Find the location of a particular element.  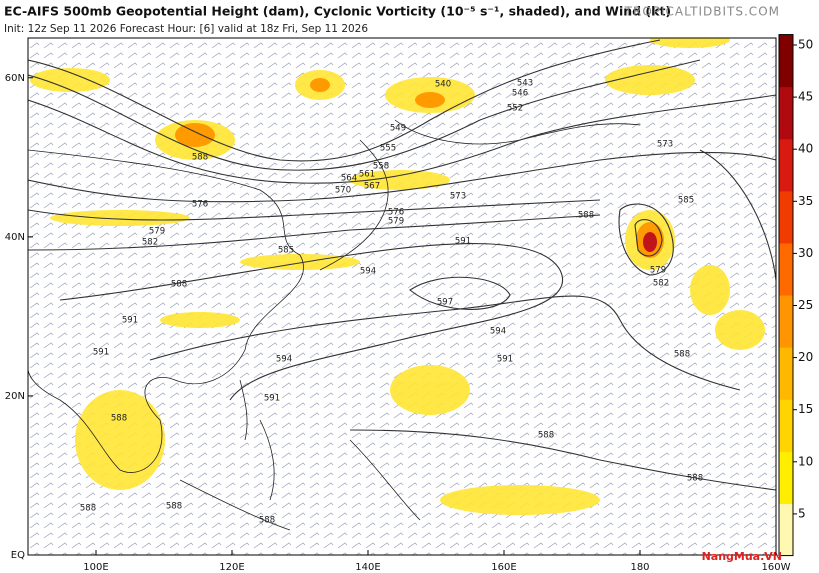

colorbar-label: 30 is located at coordinates (805, 253).